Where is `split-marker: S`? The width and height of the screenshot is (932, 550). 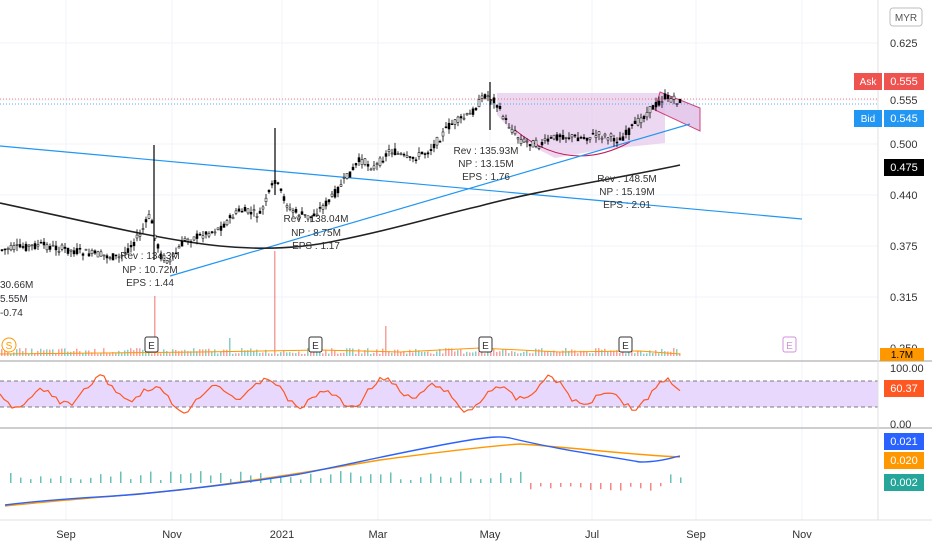 split-marker: S is located at coordinates (9, 345).